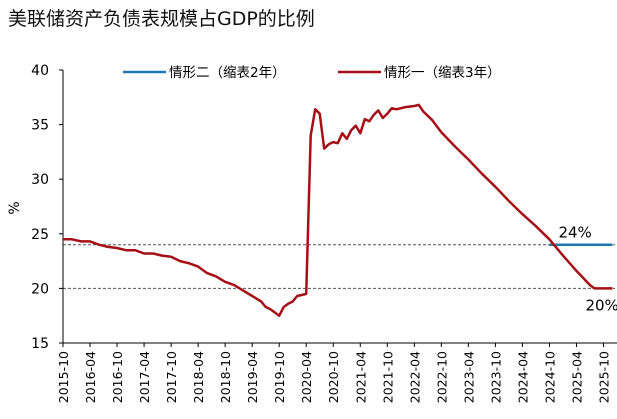  What do you see at coordinates (333, 377) in the screenshot?
I see `x-tick-label: 2020-10` at bounding box center [333, 377].